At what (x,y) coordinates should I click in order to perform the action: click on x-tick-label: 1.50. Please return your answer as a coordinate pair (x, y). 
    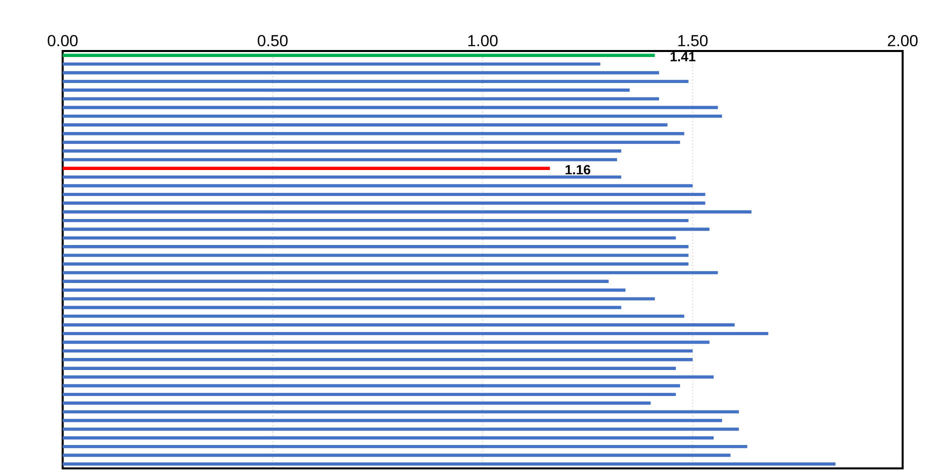
    Looking at the image, I should click on (693, 40).